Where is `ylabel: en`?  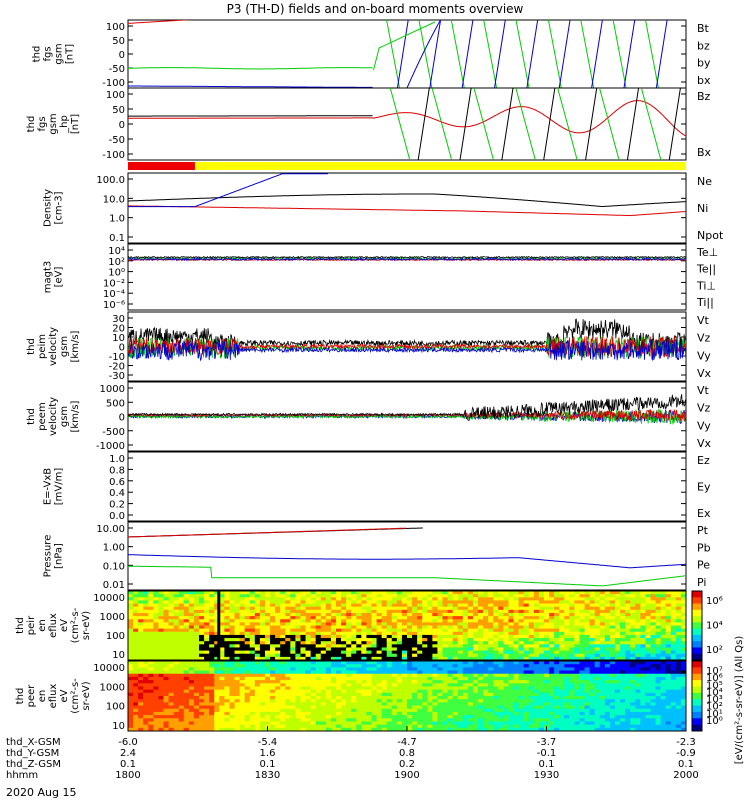 ylabel: en is located at coordinates (42, 696).